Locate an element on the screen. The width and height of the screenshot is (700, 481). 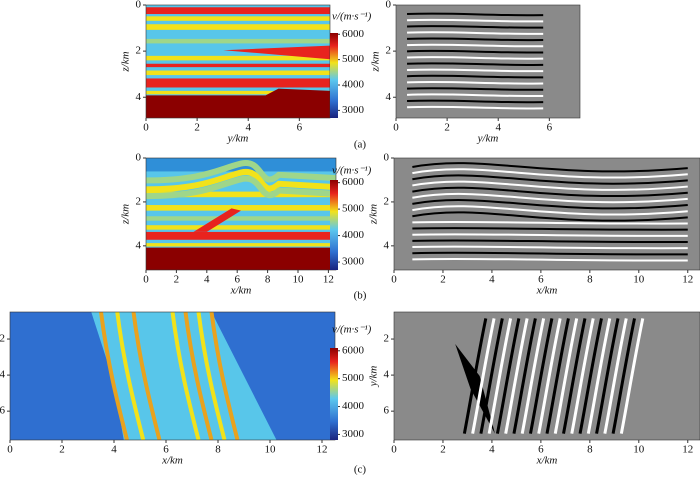
image-bg is located at coordinates (488, 61).